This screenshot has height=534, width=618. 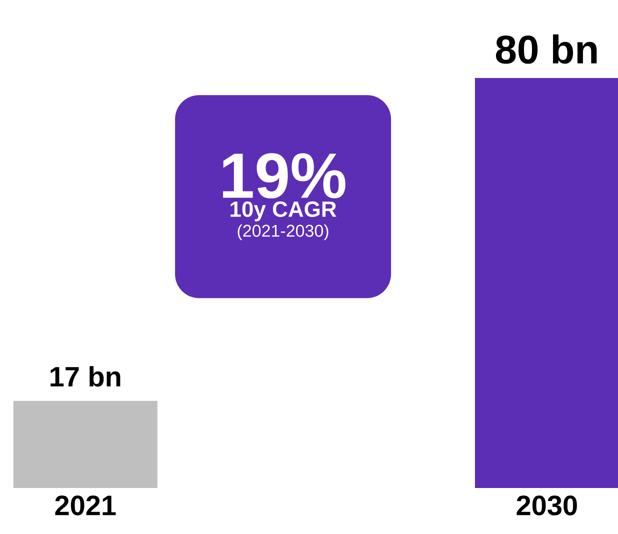 I want to click on data-label: 80 bn, so click(x=546, y=49).